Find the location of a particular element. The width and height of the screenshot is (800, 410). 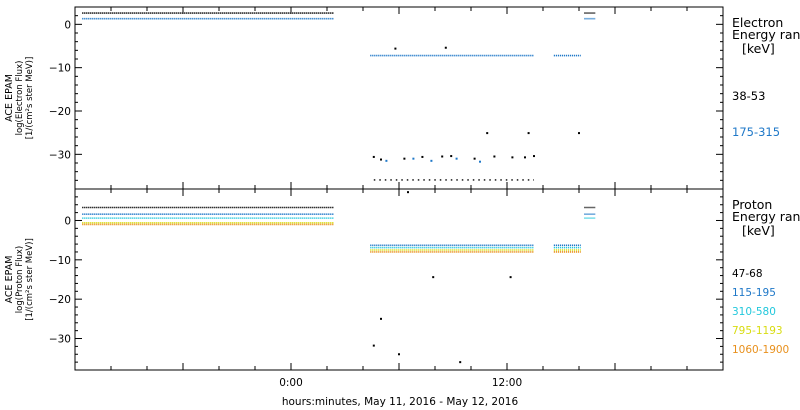

legend-entry: 1060-1900 is located at coordinates (760, 350).